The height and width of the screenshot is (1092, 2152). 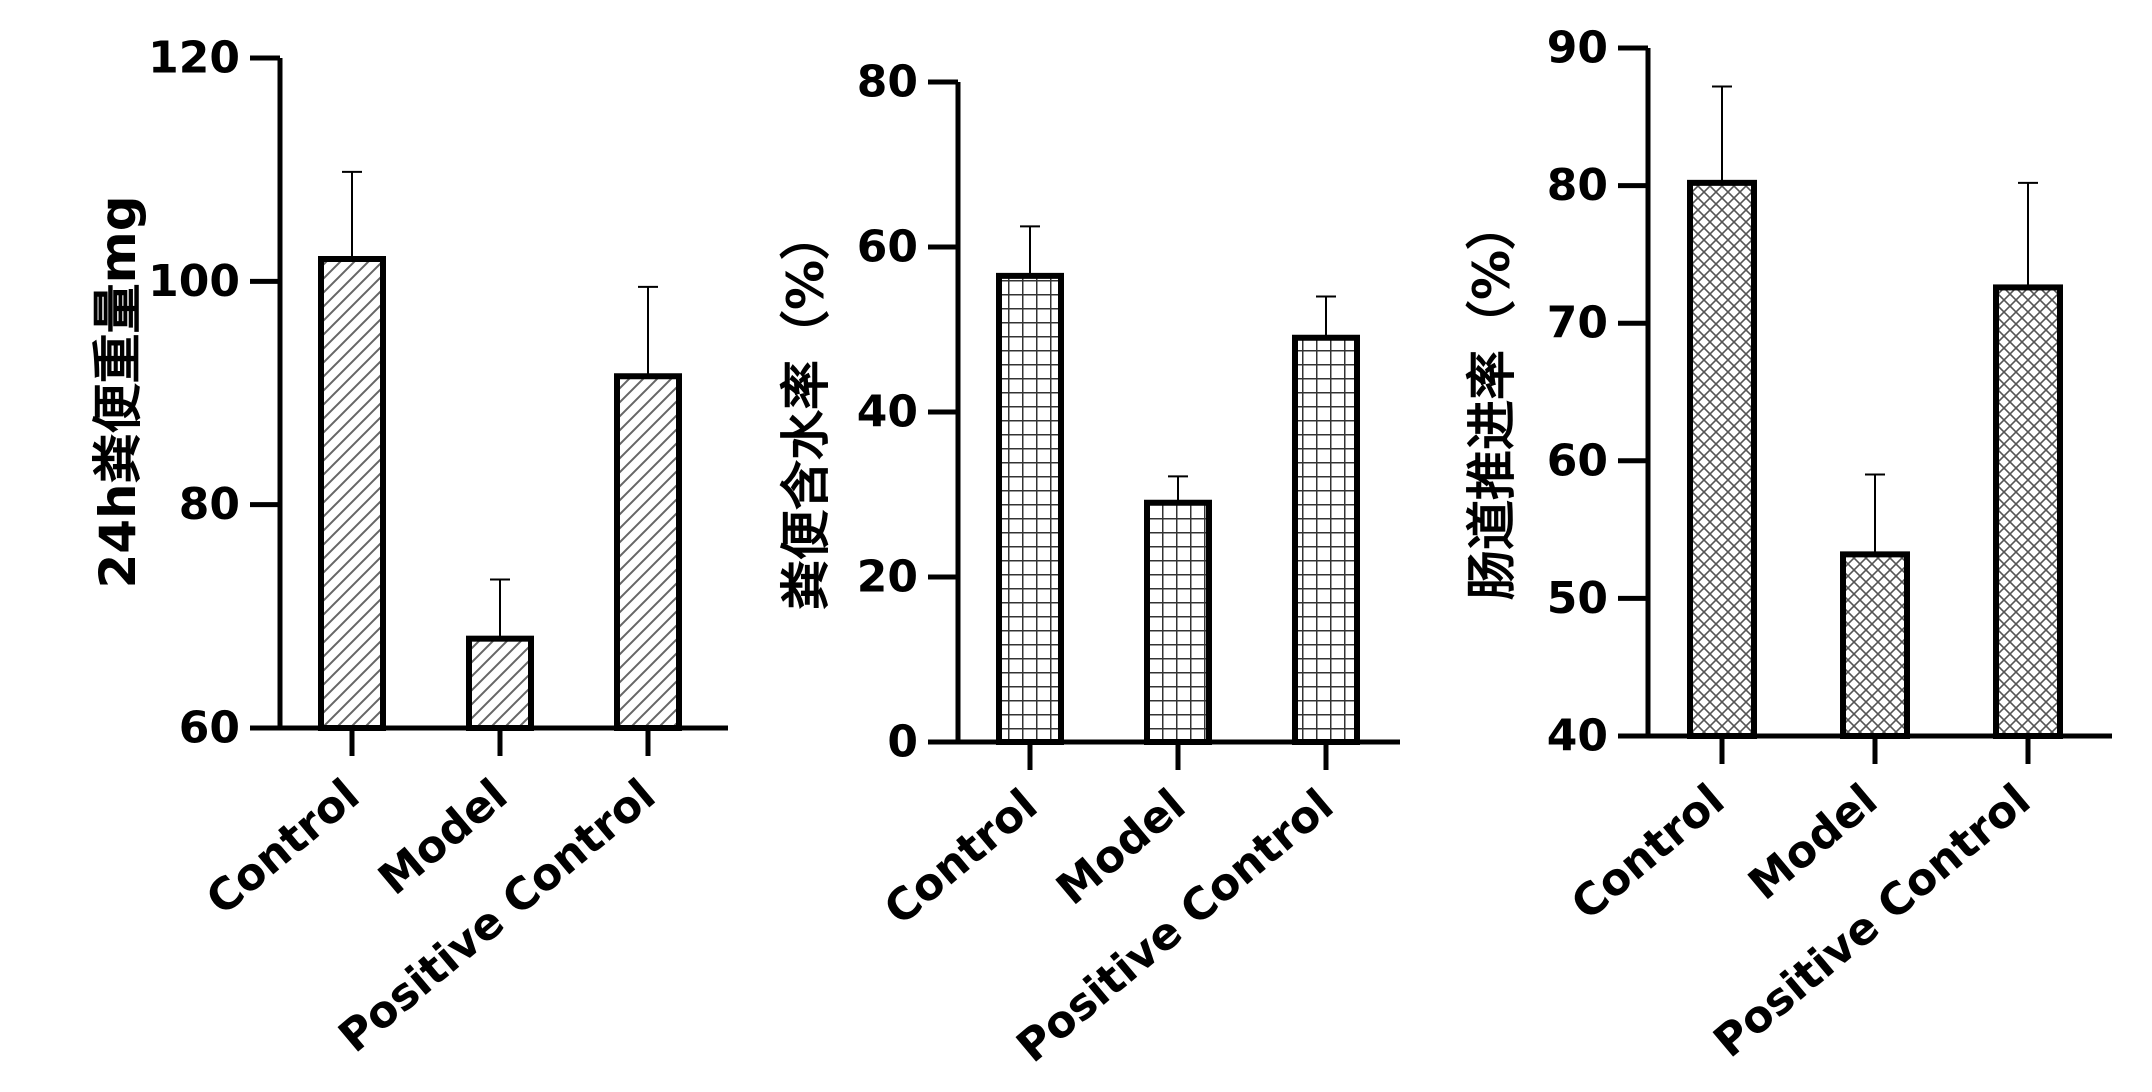 I want to click on y-tick-label: 50, so click(x=1577, y=598).